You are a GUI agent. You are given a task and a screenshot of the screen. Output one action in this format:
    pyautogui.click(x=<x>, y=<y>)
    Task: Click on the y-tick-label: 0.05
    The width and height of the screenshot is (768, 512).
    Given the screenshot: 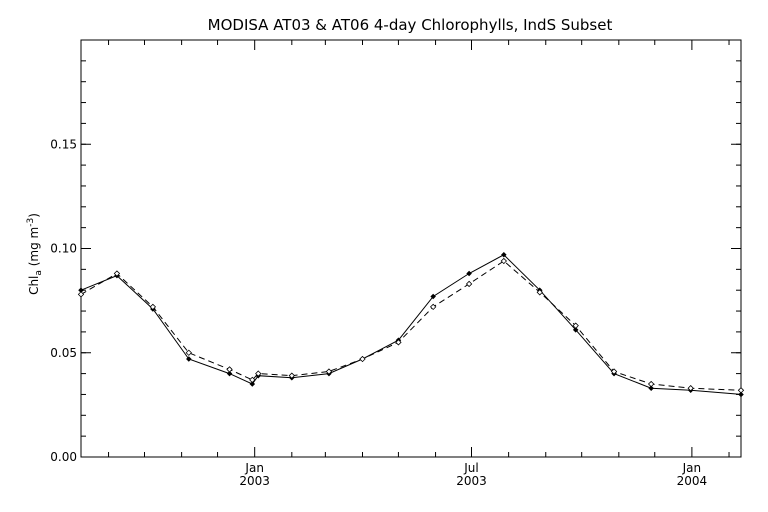 What is the action you would take?
    pyautogui.click(x=63, y=353)
    